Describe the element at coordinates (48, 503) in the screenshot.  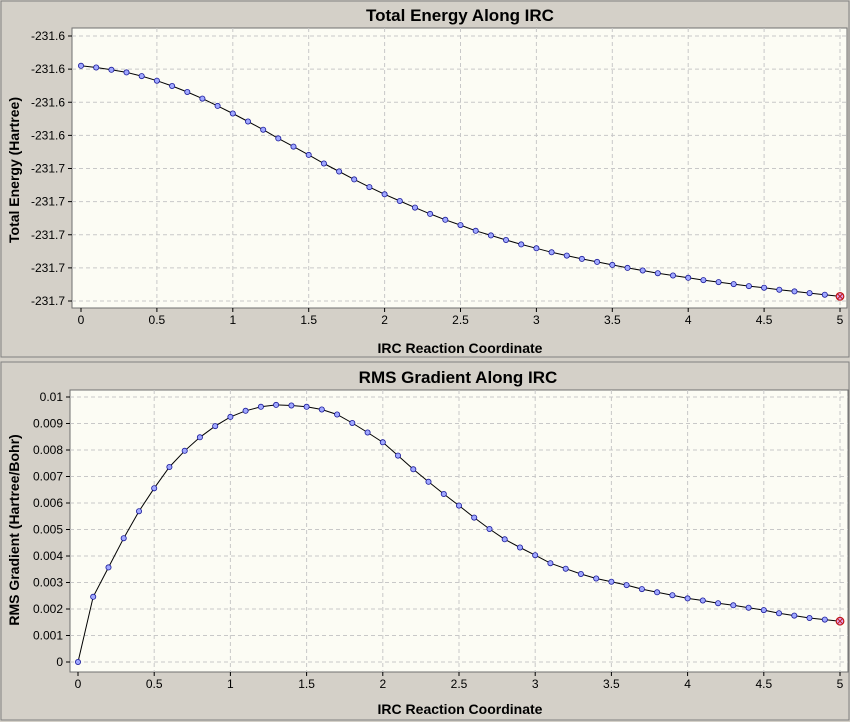
I see `gradient-y-tick-label: 0.006` at that location.